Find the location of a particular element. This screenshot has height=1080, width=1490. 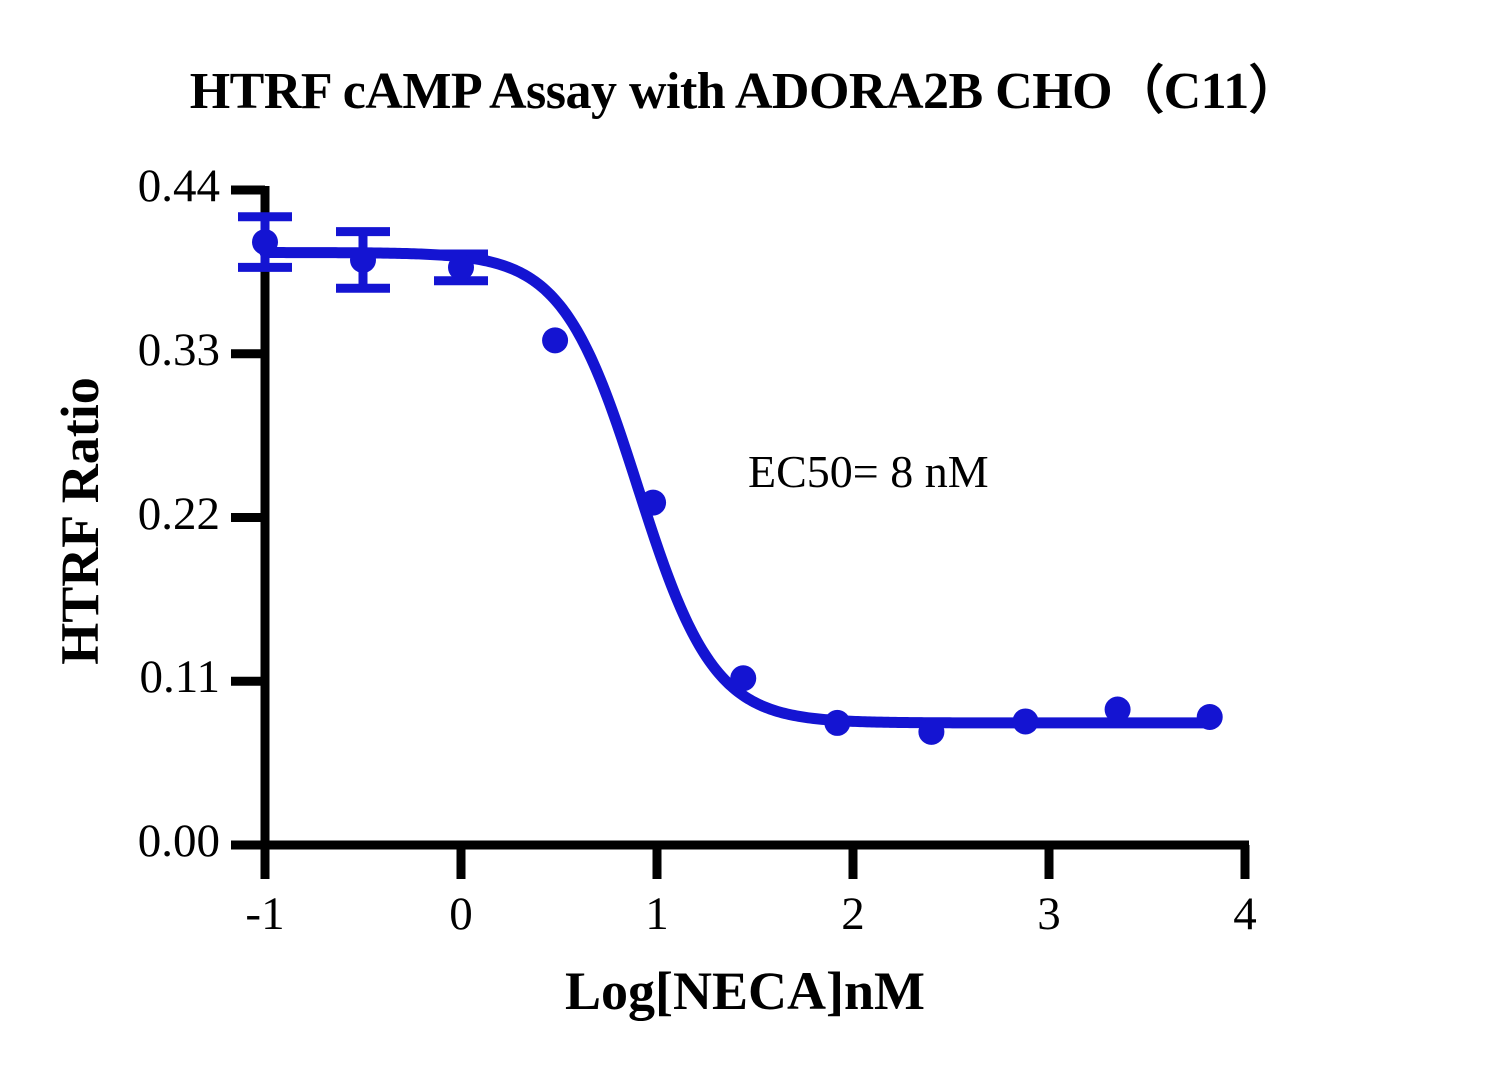

x-axis-label: Log[NECA]nM is located at coordinates (745, 991).